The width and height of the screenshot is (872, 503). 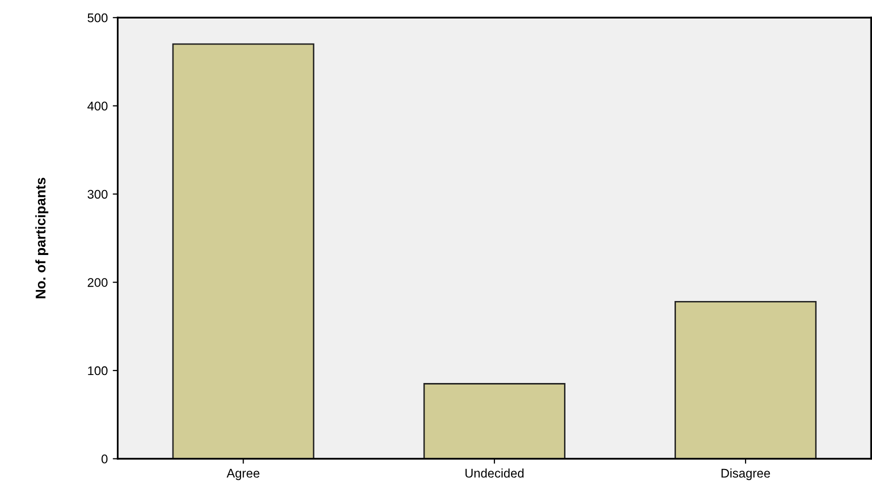 I want to click on x-tick-label: Disagree, so click(x=746, y=474).